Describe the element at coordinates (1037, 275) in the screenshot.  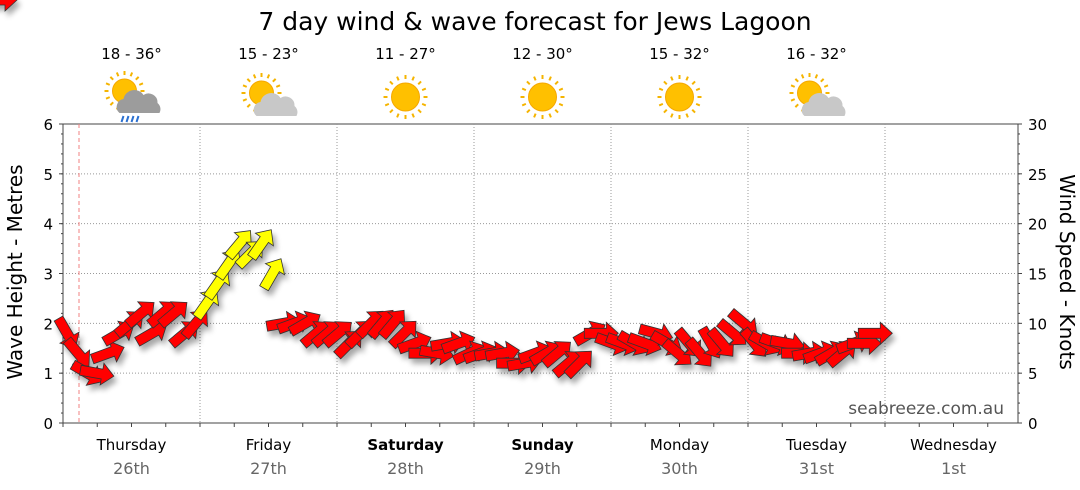
I see `y-tick-label-right: 15` at that location.